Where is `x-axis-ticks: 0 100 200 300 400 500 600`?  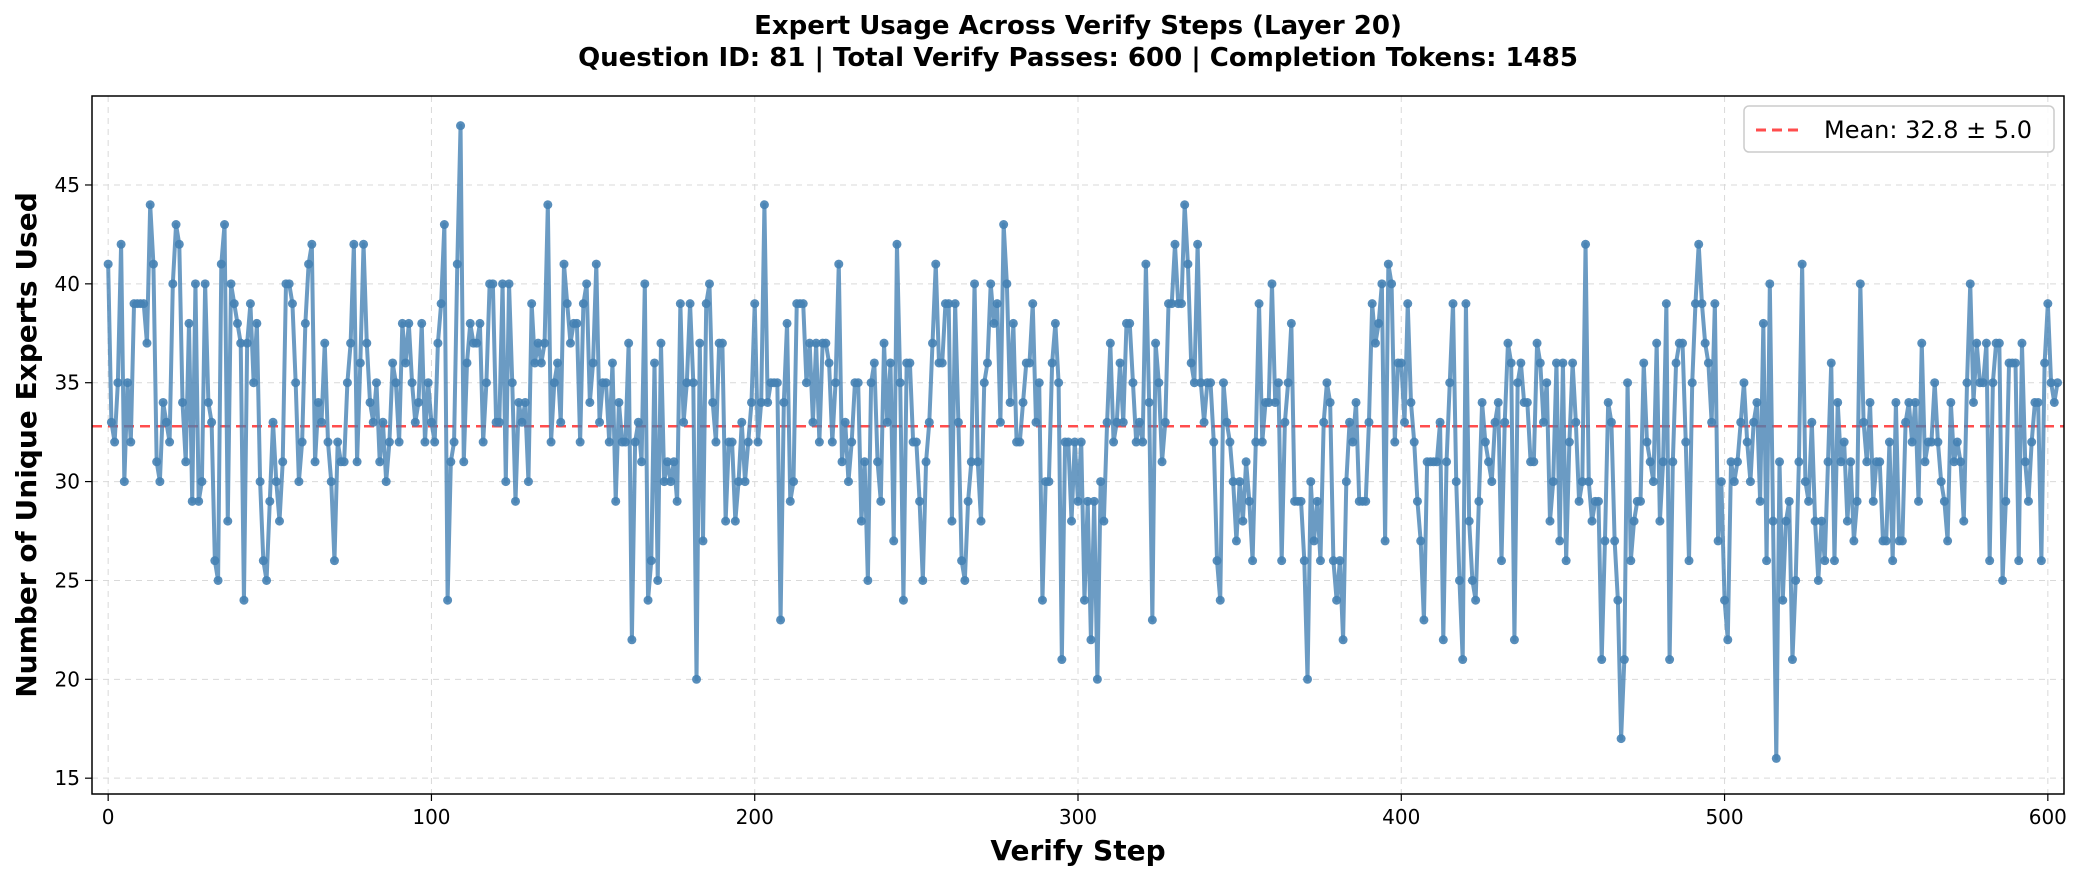 x-axis-ticks: 0 100 200 300 400 500 600 is located at coordinates (1084, 811).